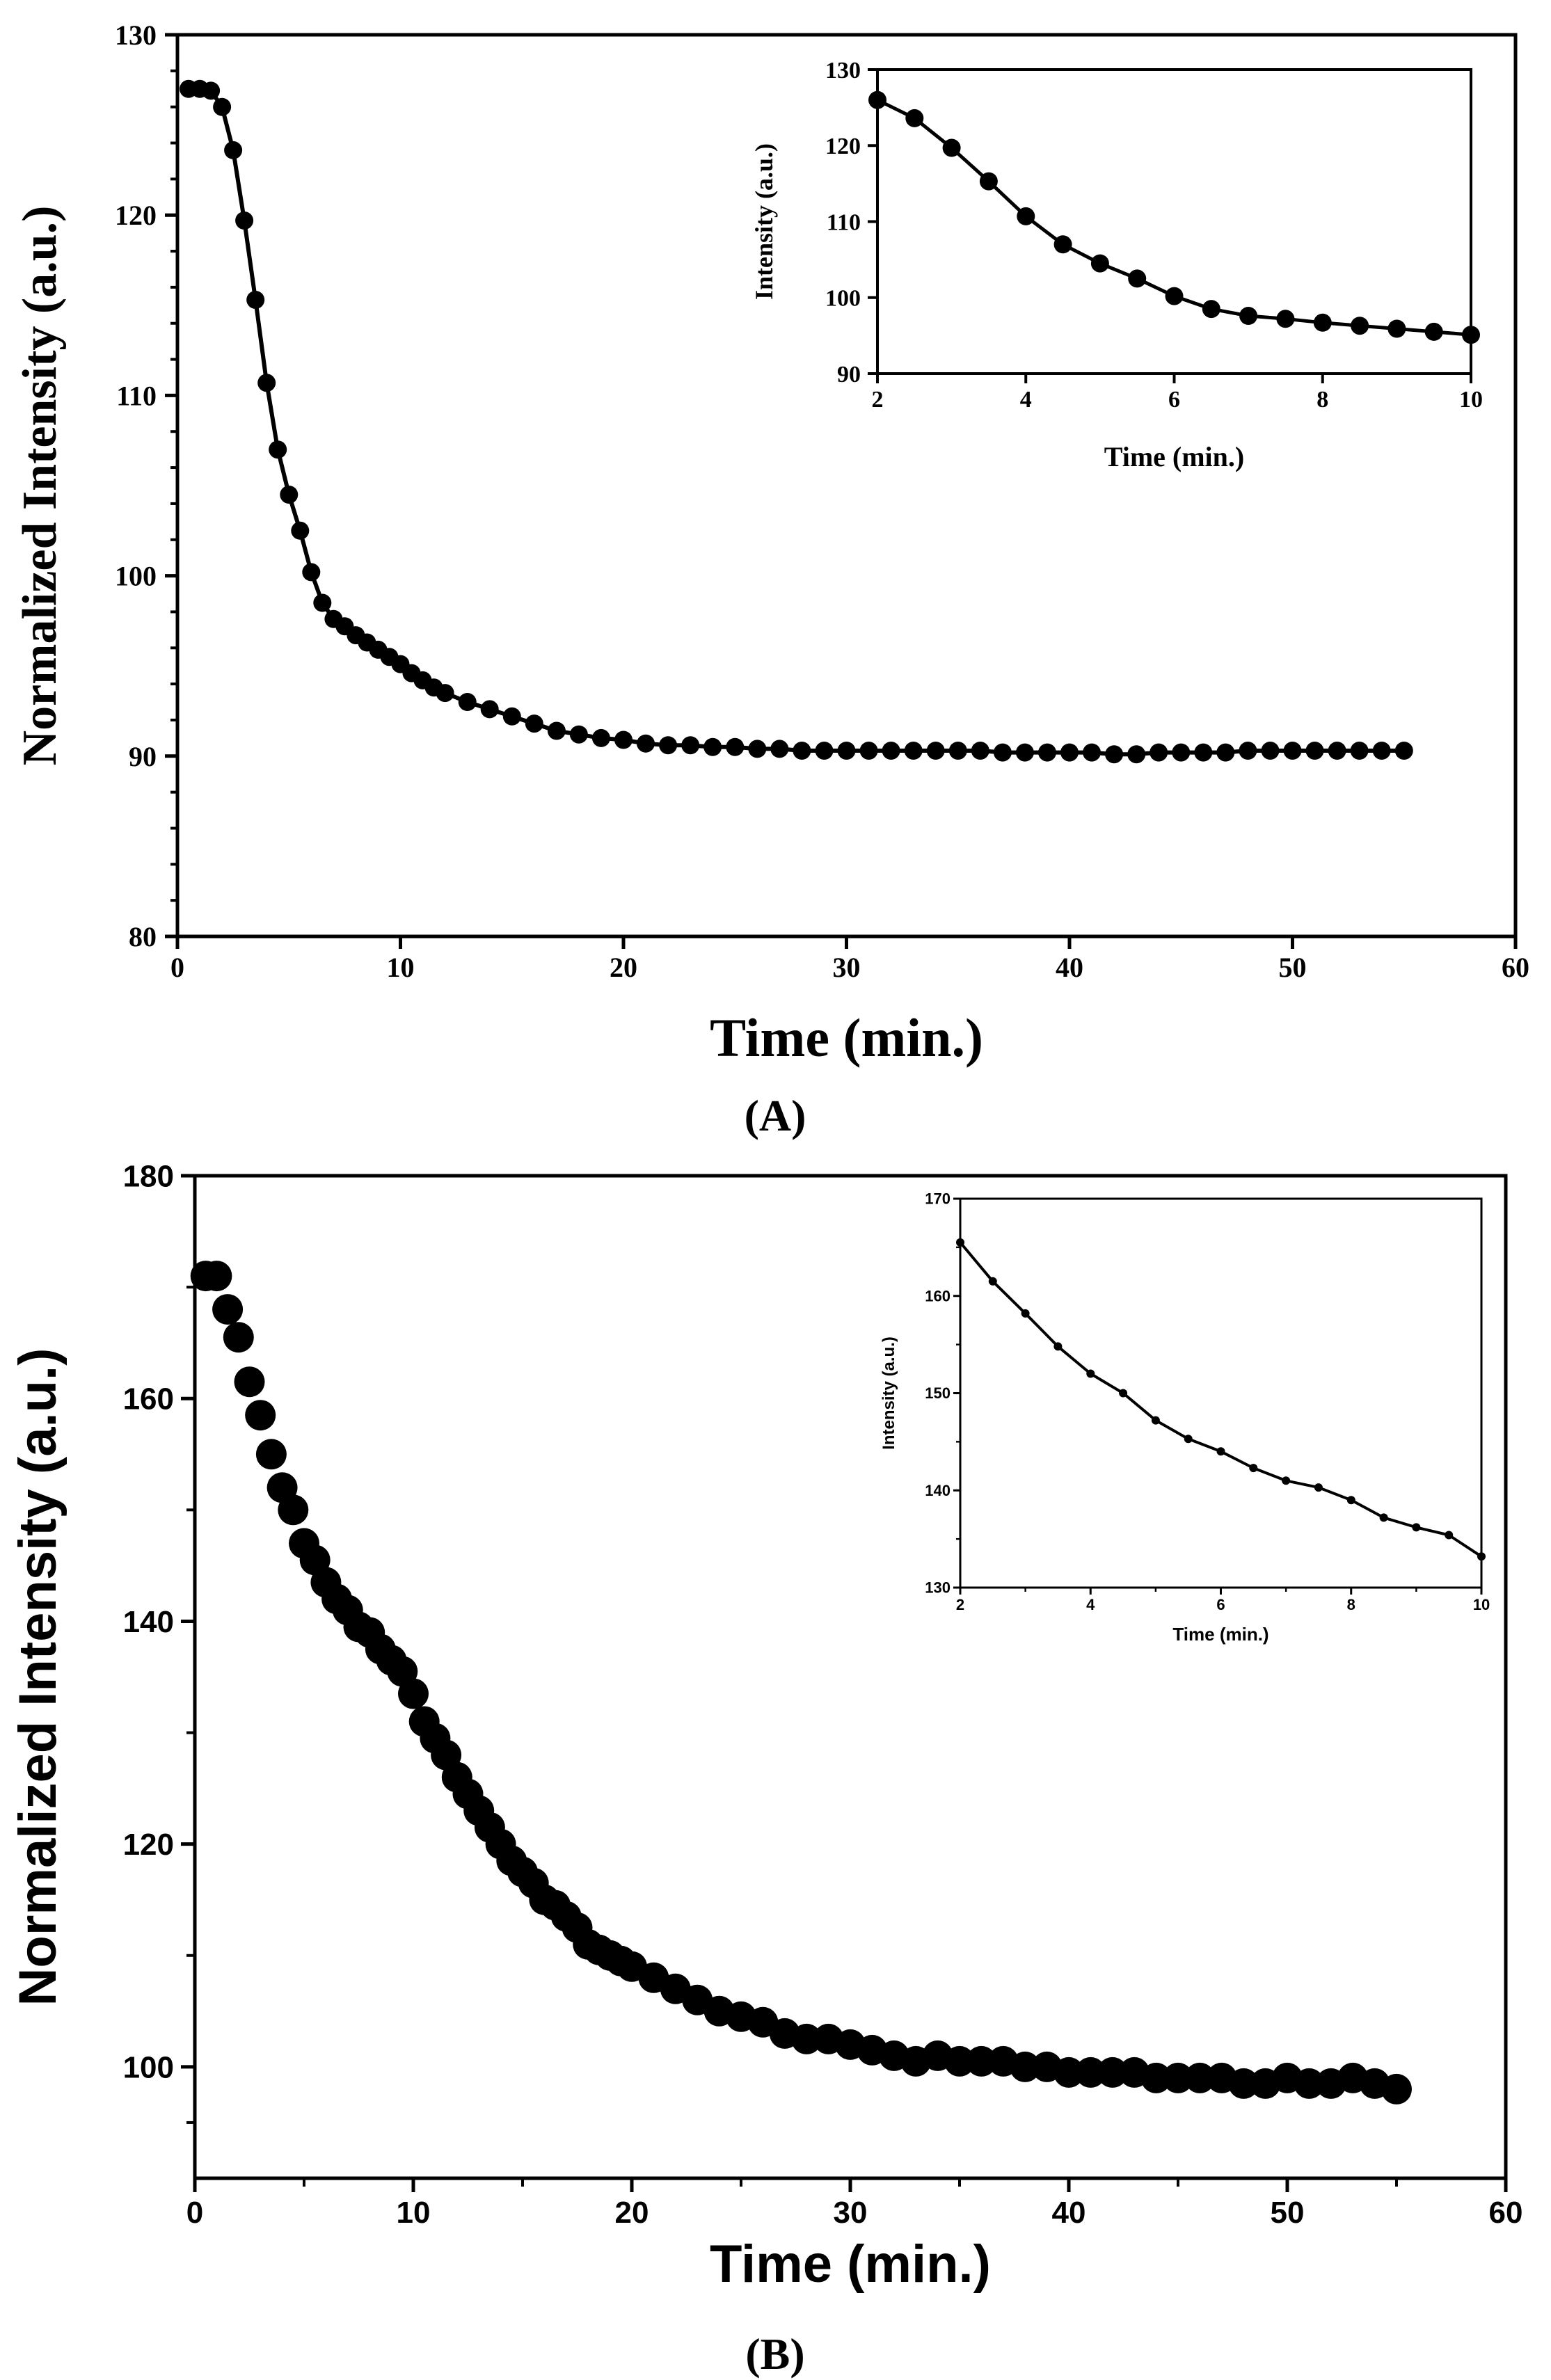  What do you see at coordinates (1220, 1604) in the screenshot?
I see `x-tick-label: 6` at bounding box center [1220, 1604].